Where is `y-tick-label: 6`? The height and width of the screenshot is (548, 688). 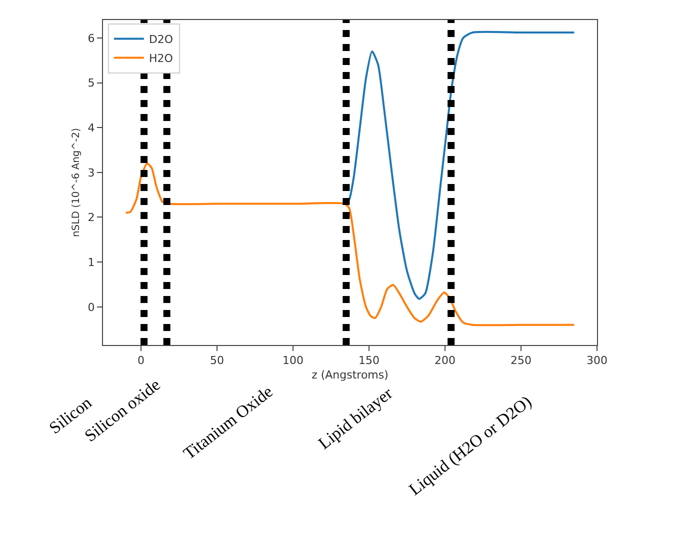
y-tick-label: 6 is located at coordinates (91, 38).